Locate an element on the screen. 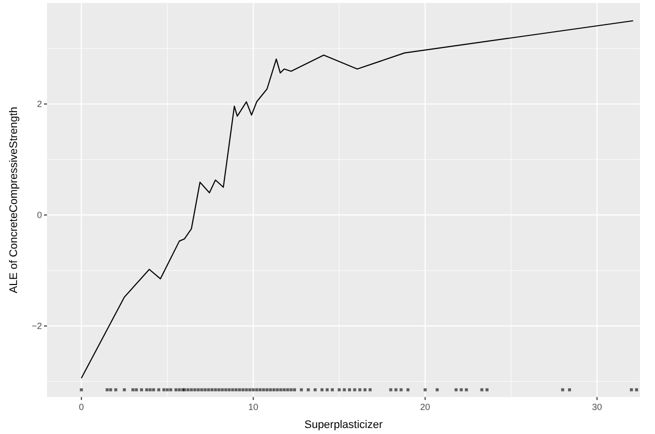 The image size is (655, 434). x-tick-label: 10 is located at coordinates (253, 407).